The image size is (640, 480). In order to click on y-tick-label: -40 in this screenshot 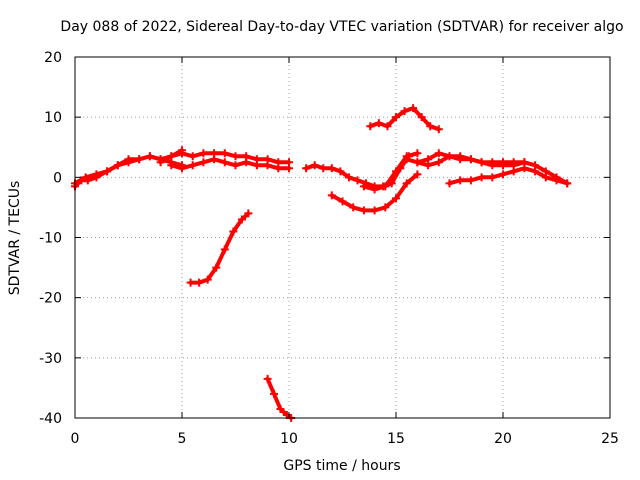, I will do `click(50, 419)`.